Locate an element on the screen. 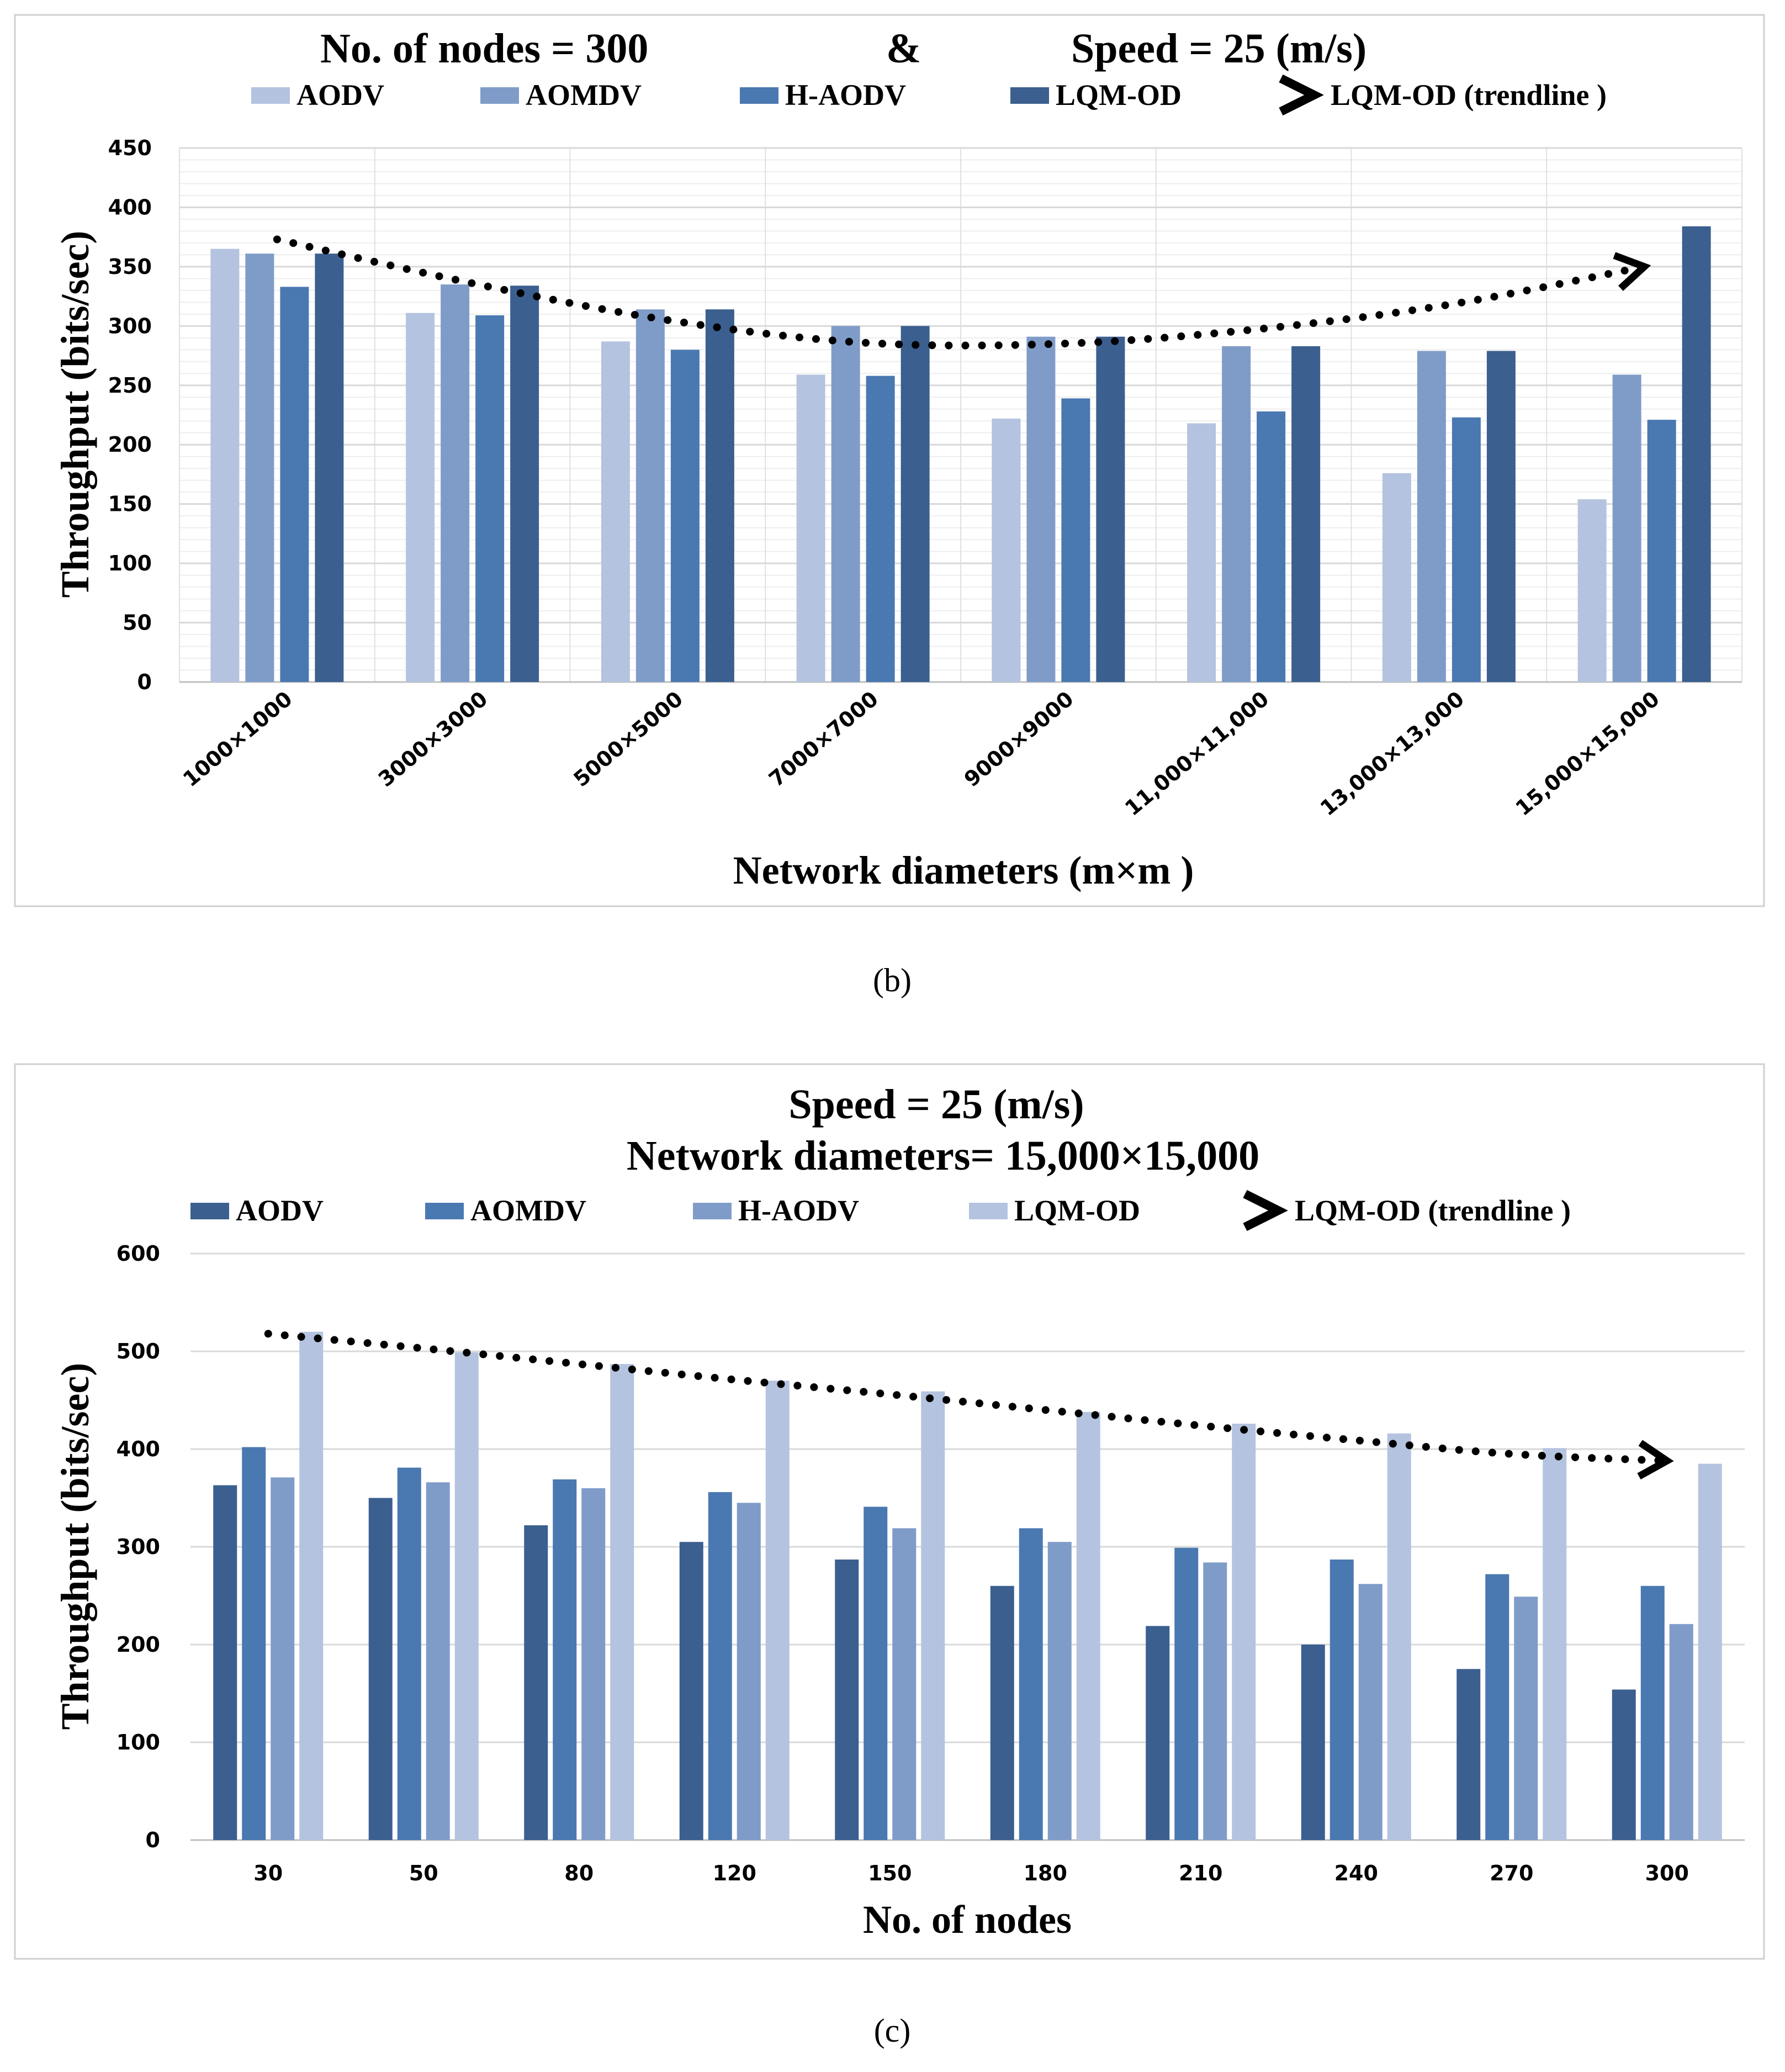  chart-c-trendline is located at coordinates (969, 1405).